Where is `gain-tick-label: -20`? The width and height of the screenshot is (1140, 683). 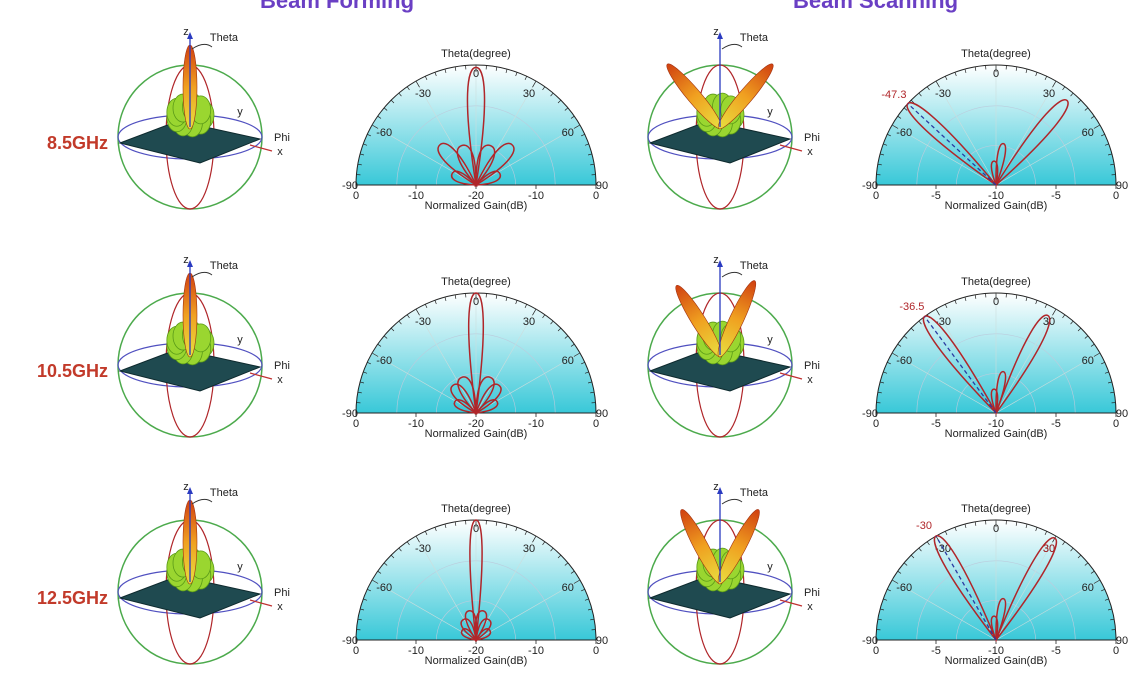 gain-tick-label: -20 is located at coordinates (476, 196).